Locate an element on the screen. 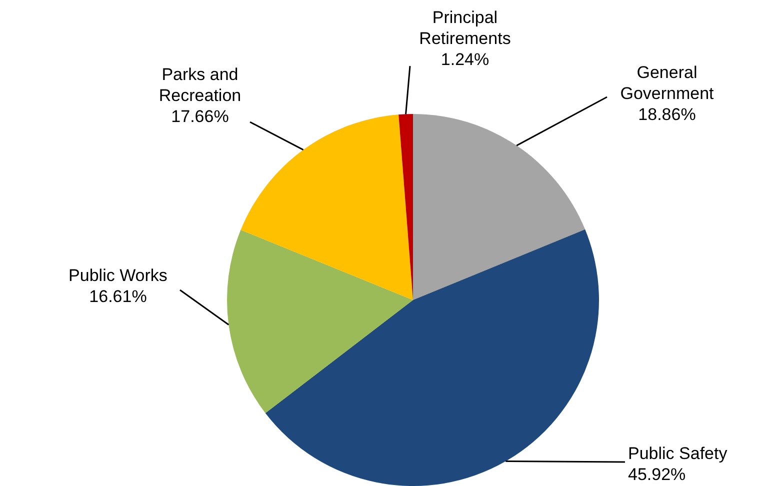  data-label: 16.61% is located at coordinates (118, 296).